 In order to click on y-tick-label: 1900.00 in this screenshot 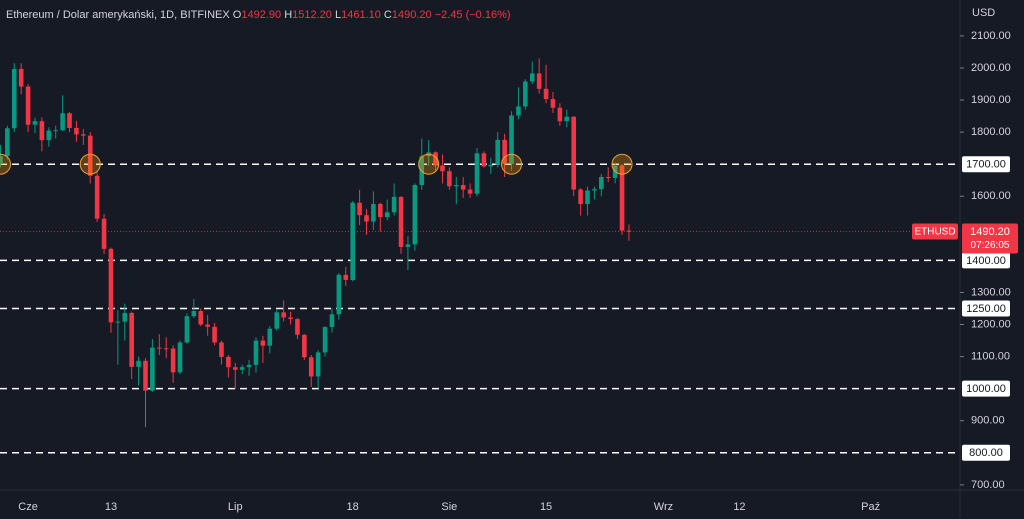, I will do `click(991, 100)`.